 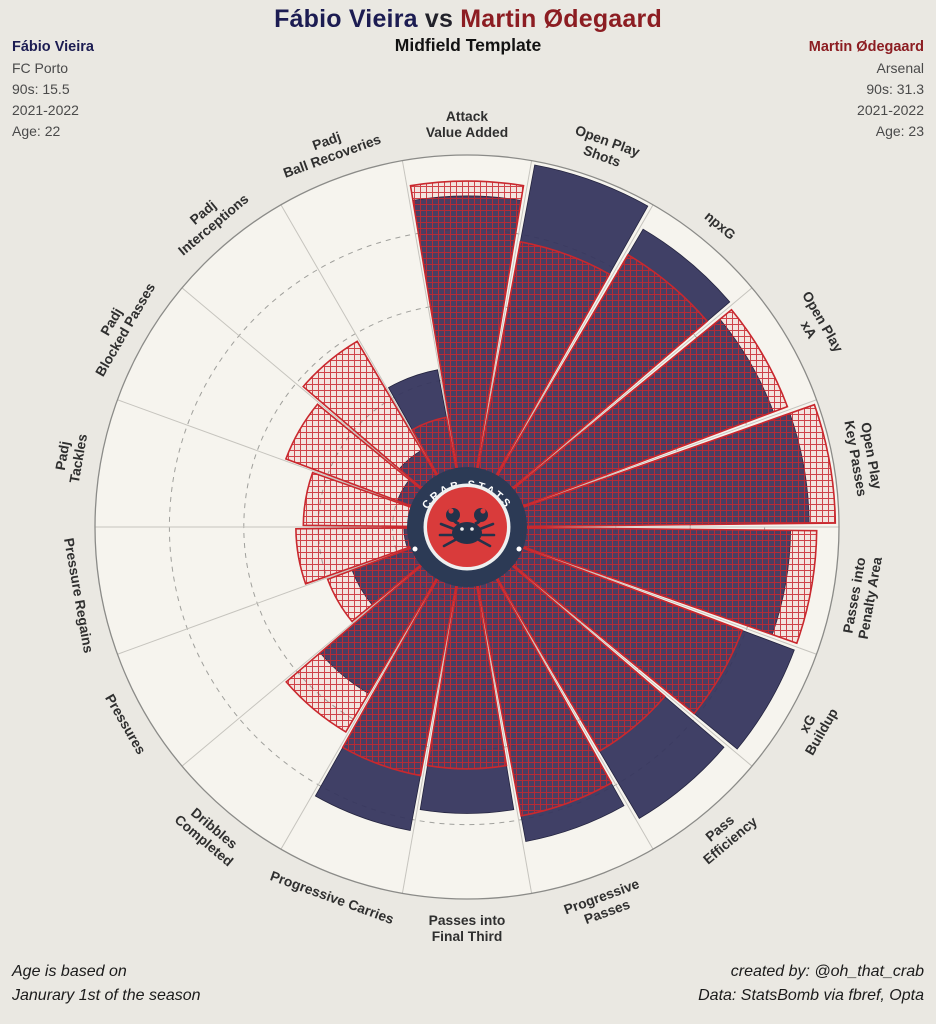 I want to click on title-vs: vs, so click(x=439, y=19).